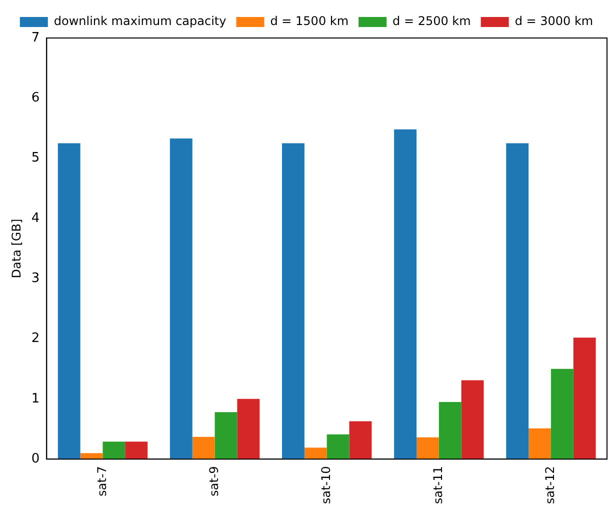  I want to click on legend-label: downlink maximum capacity, so click(140, 21).